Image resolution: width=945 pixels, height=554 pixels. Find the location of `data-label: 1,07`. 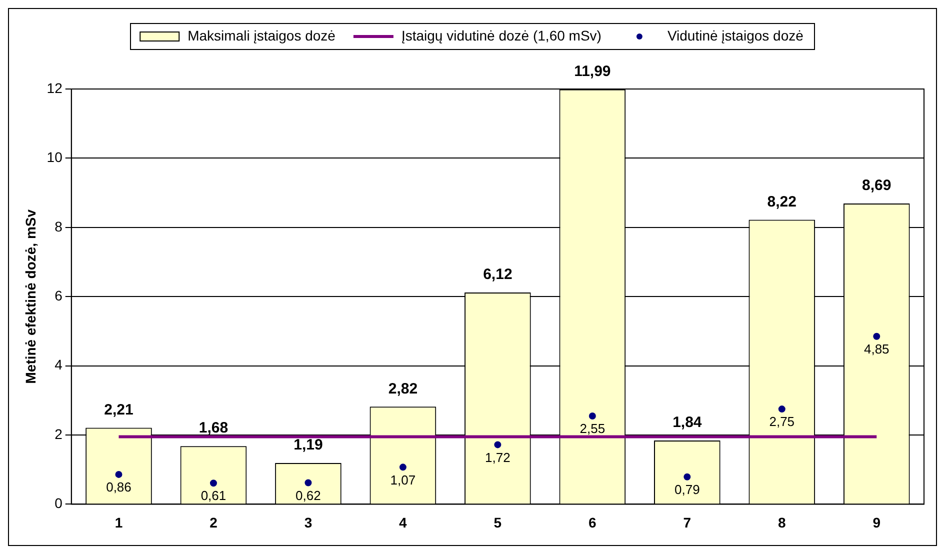

data-label: 1,07 is located at coordinates (403, 480).